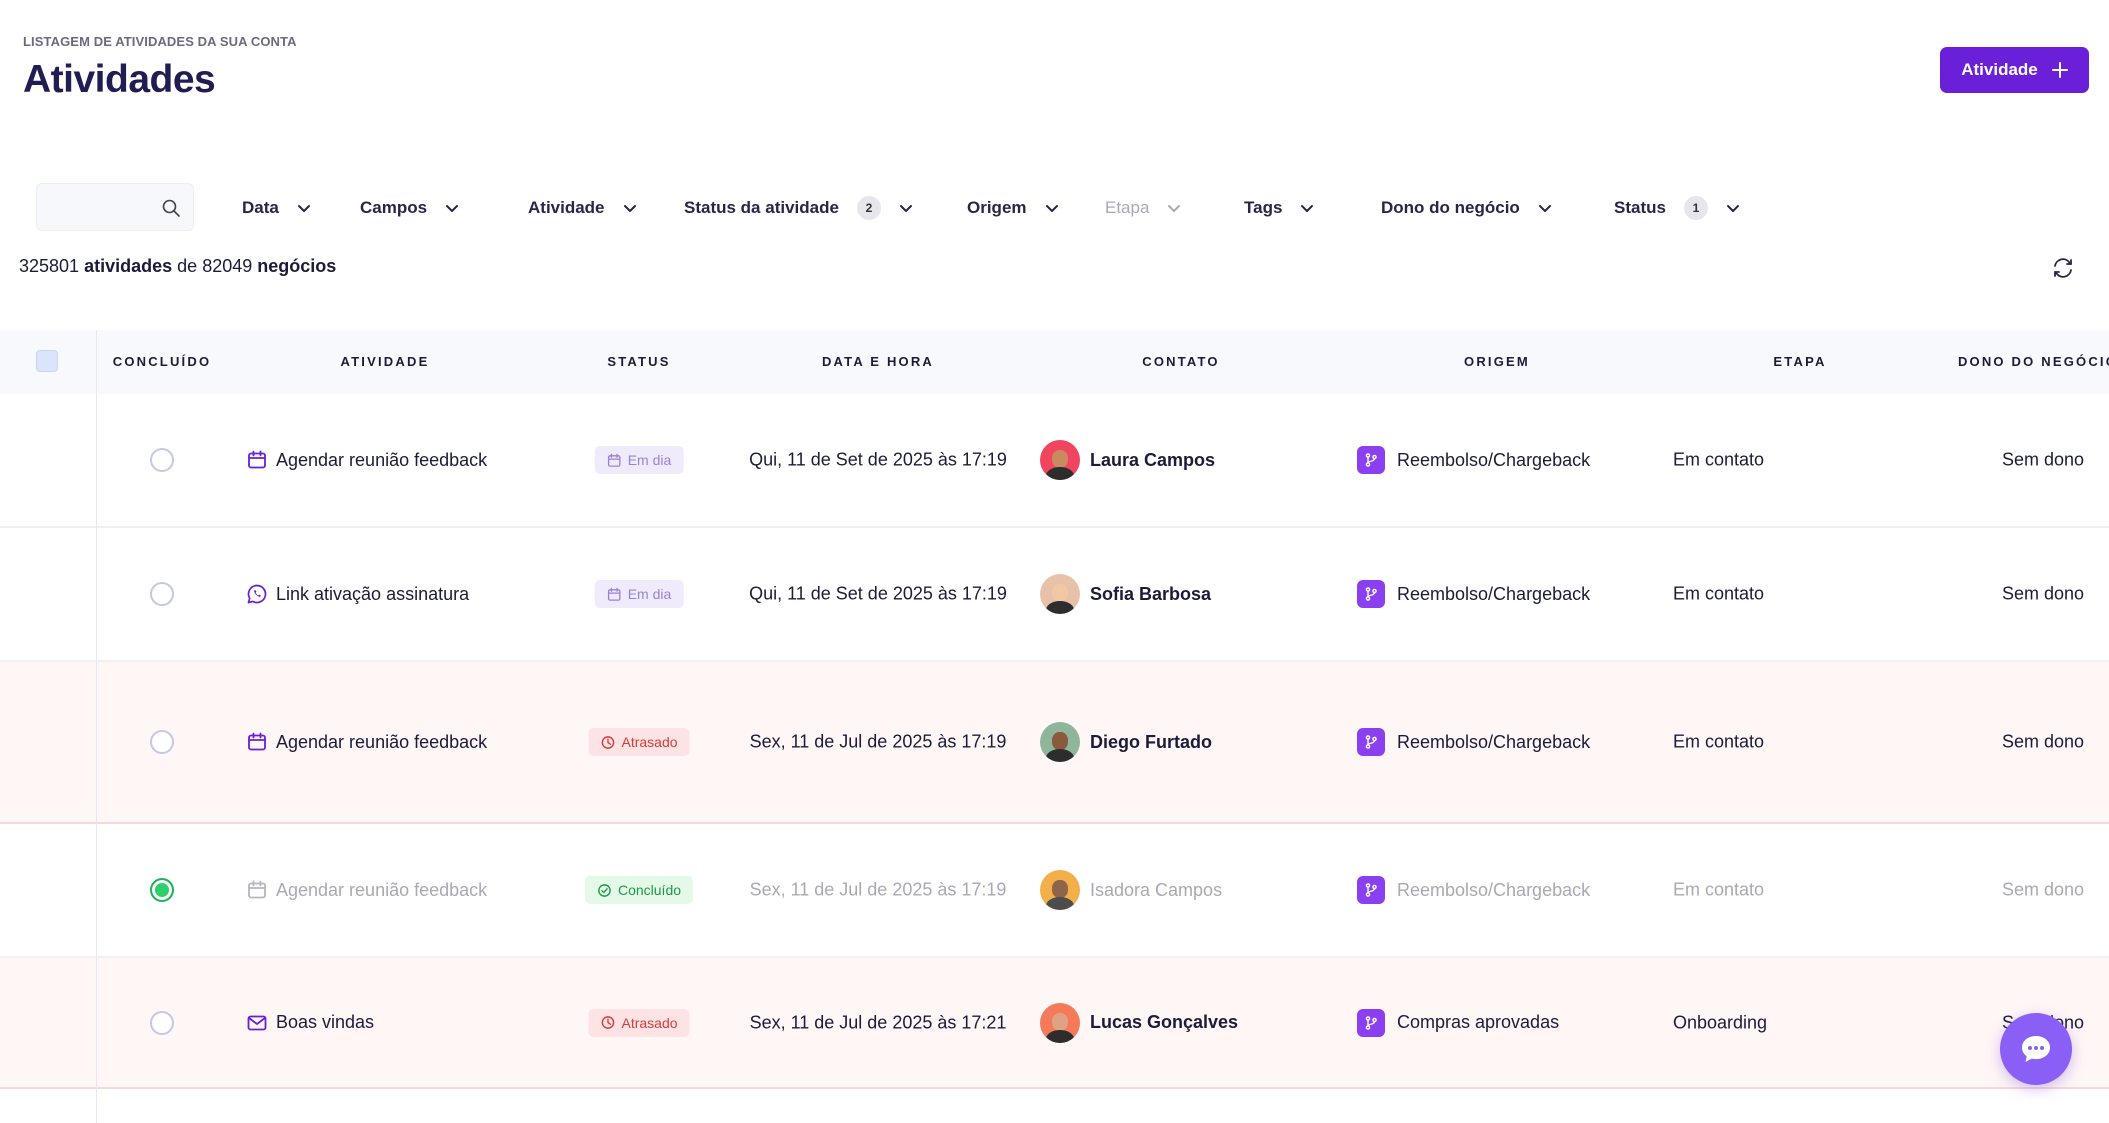 This screenshot has height=1123, width=2109. Describe the element at coordinates (1720, 1022) in the screenshot. I see `stage: Onboarding` at that location.